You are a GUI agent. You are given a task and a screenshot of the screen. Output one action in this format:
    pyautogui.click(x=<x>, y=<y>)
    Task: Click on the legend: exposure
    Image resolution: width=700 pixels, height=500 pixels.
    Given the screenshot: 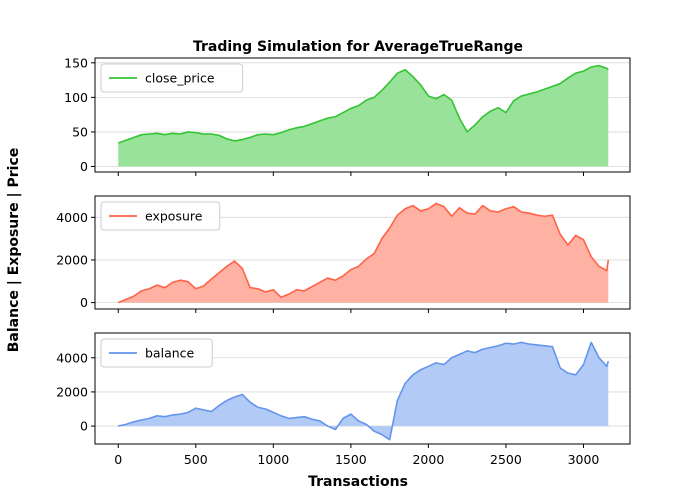 What is the action you would take?
    pyautogui.click(x=160, y=216)
    